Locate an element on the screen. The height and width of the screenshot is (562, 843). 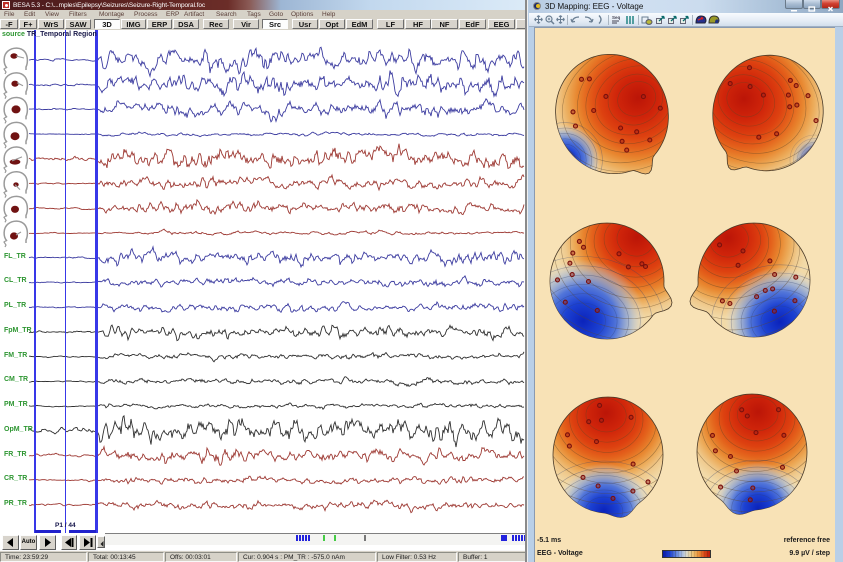
svg-text: Seq is located at coordinates (616, 17).